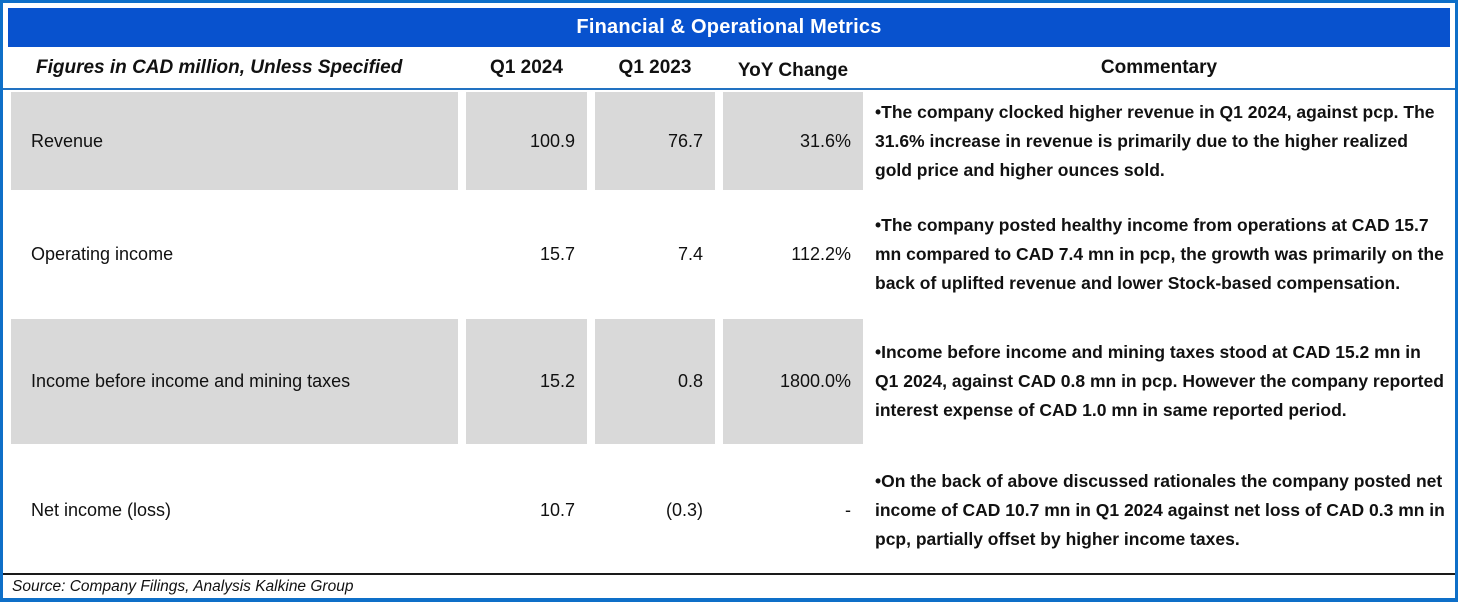 Image resolution: width=1458 pixels, height=602 pixels. I want to click on operating-income-yoy-value: 112.2%, so click(821, 254).